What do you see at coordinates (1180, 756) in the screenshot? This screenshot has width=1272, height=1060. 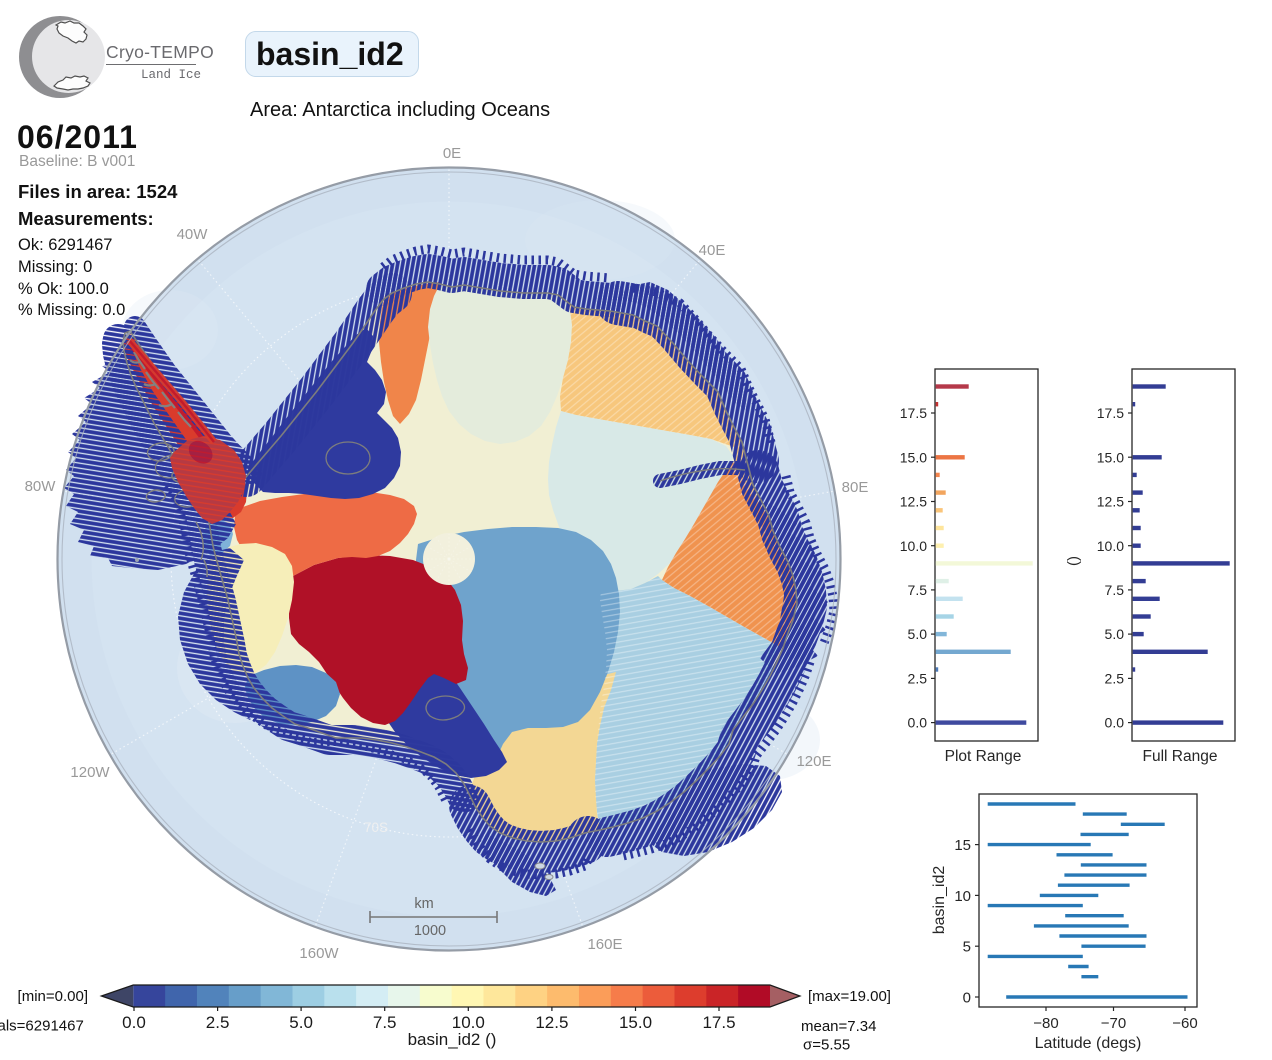 I see `svg-text: Full Range` at bounding box center [1180, 756].